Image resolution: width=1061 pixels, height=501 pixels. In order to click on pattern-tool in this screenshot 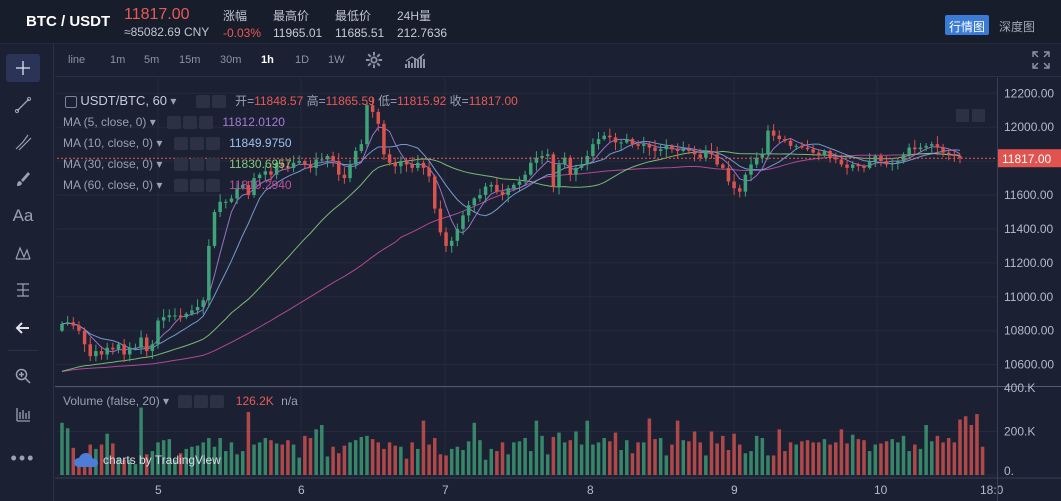, I will do `click(23, 253)`.